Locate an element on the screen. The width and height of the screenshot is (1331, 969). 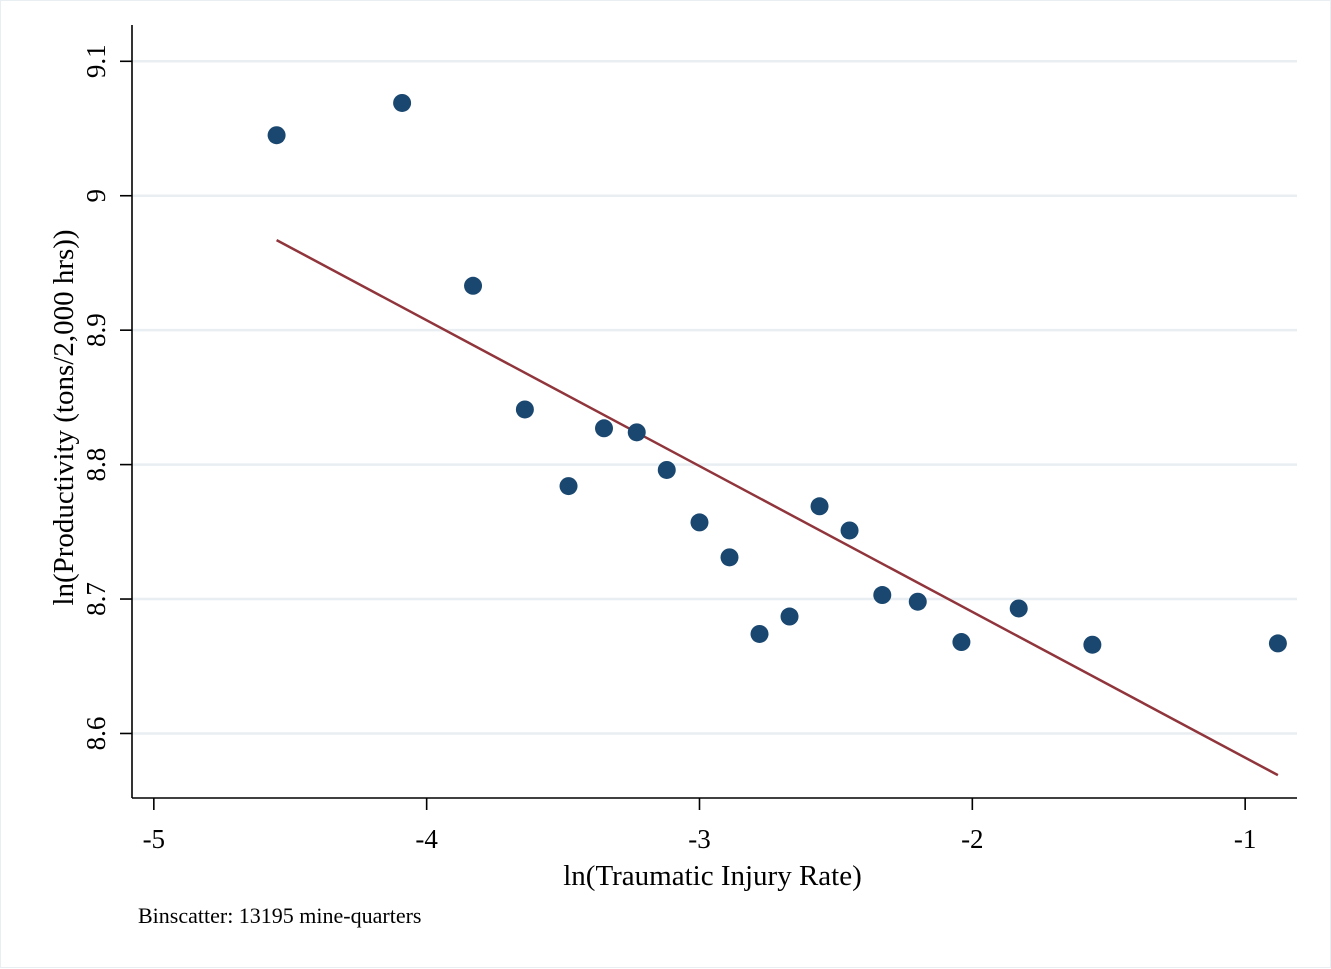
y-tick-labels: 8.6 8.7 8.8 8.9 9 9.1 is located at coordinates (106, 397).